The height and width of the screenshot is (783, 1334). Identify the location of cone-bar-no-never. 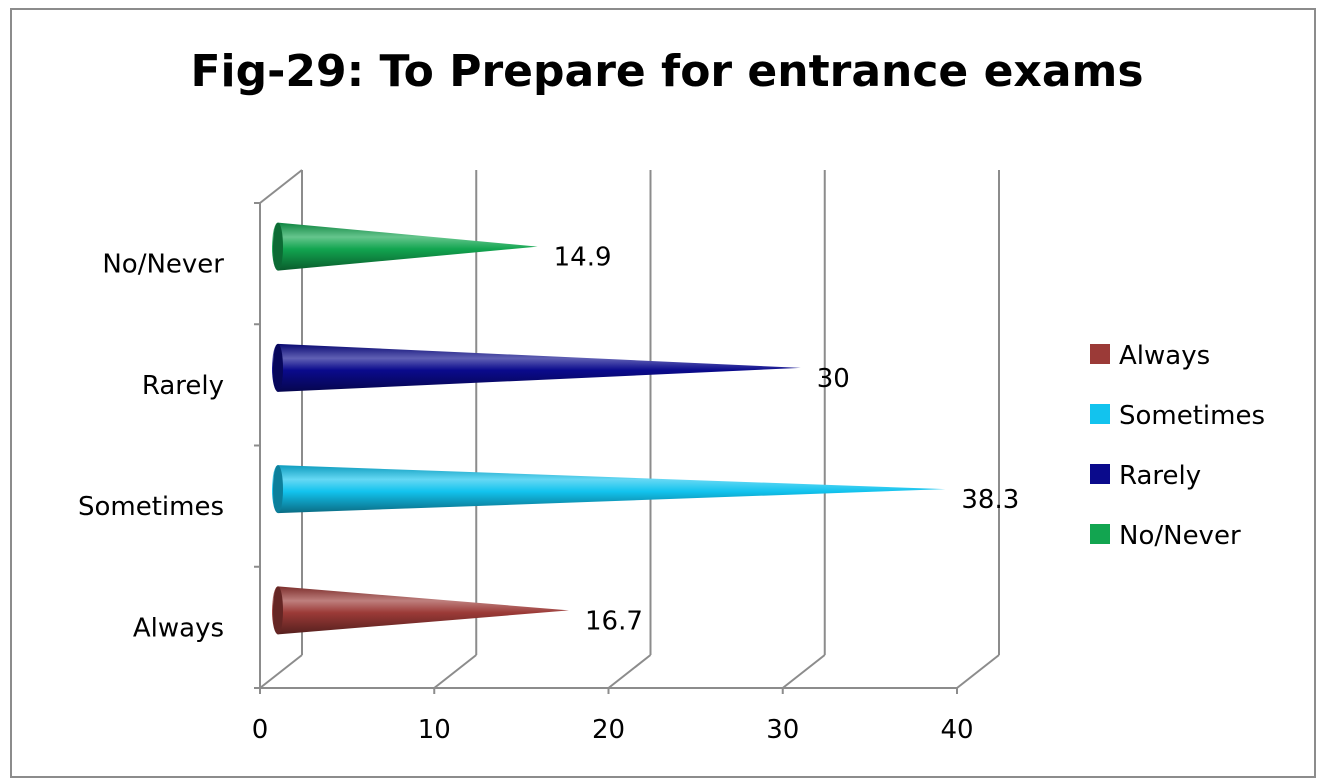
(405, 246).